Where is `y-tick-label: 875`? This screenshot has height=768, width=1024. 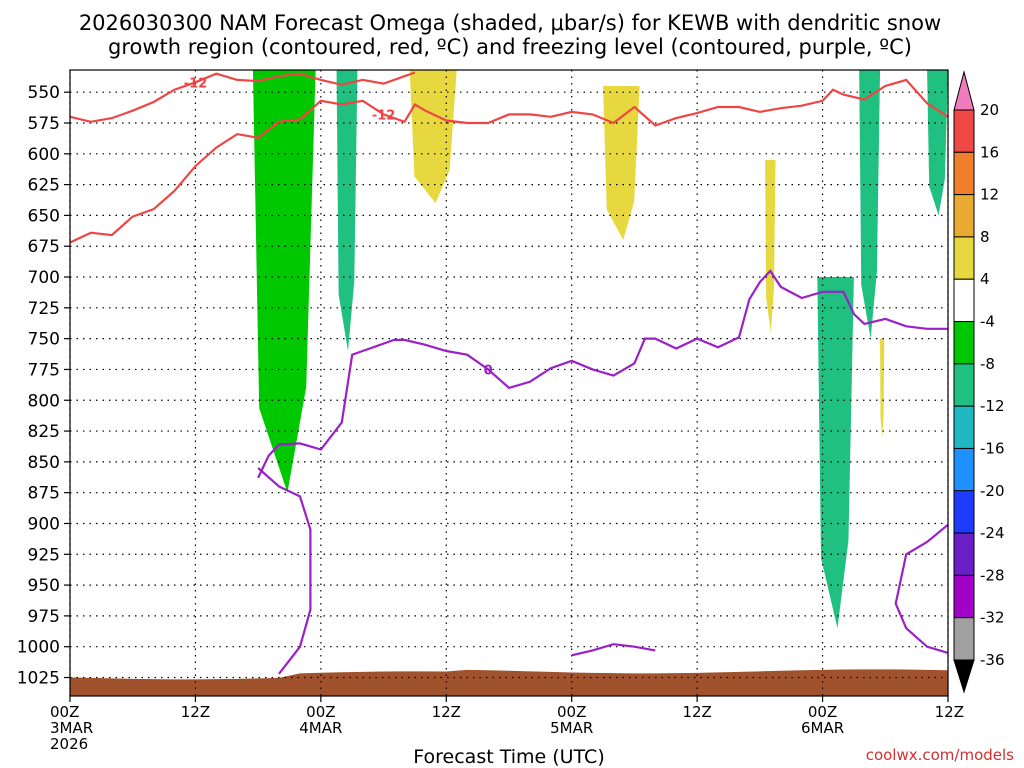
y-tick-label: 875 is located at coordinates (44, 494).